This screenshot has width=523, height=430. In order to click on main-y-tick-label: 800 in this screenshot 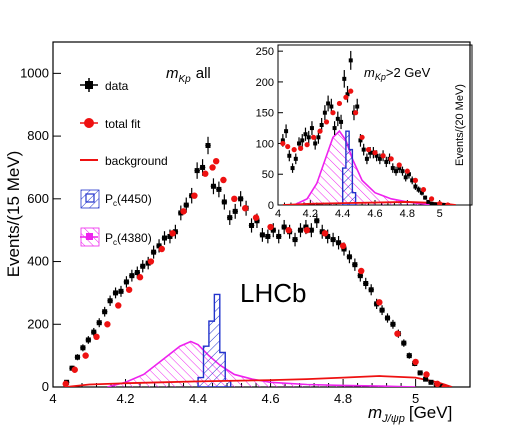, I will do `click(38, 135)`.